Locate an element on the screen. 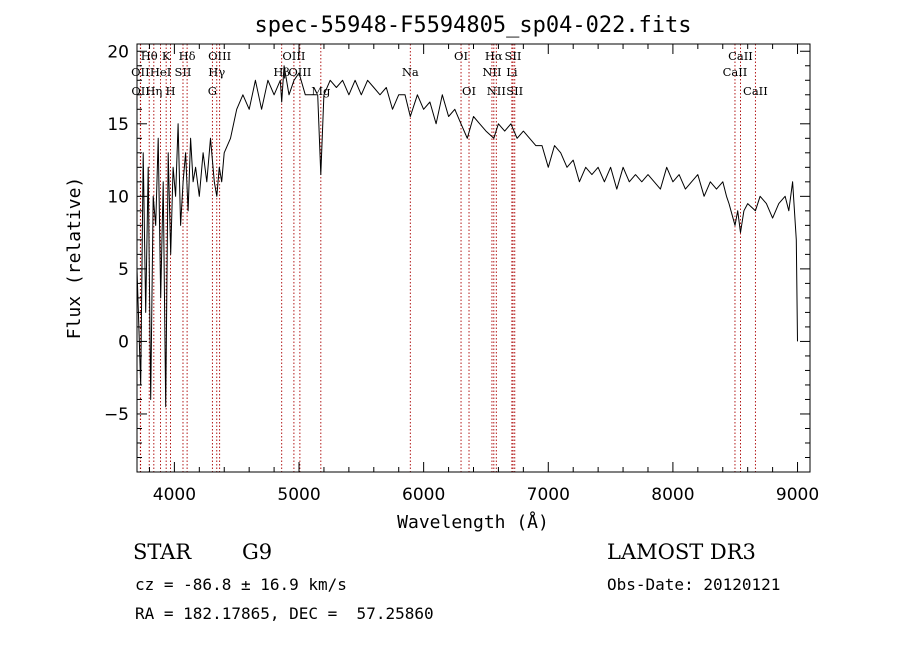  spectral-line-label: Mg is located at coordinates (321, 91).